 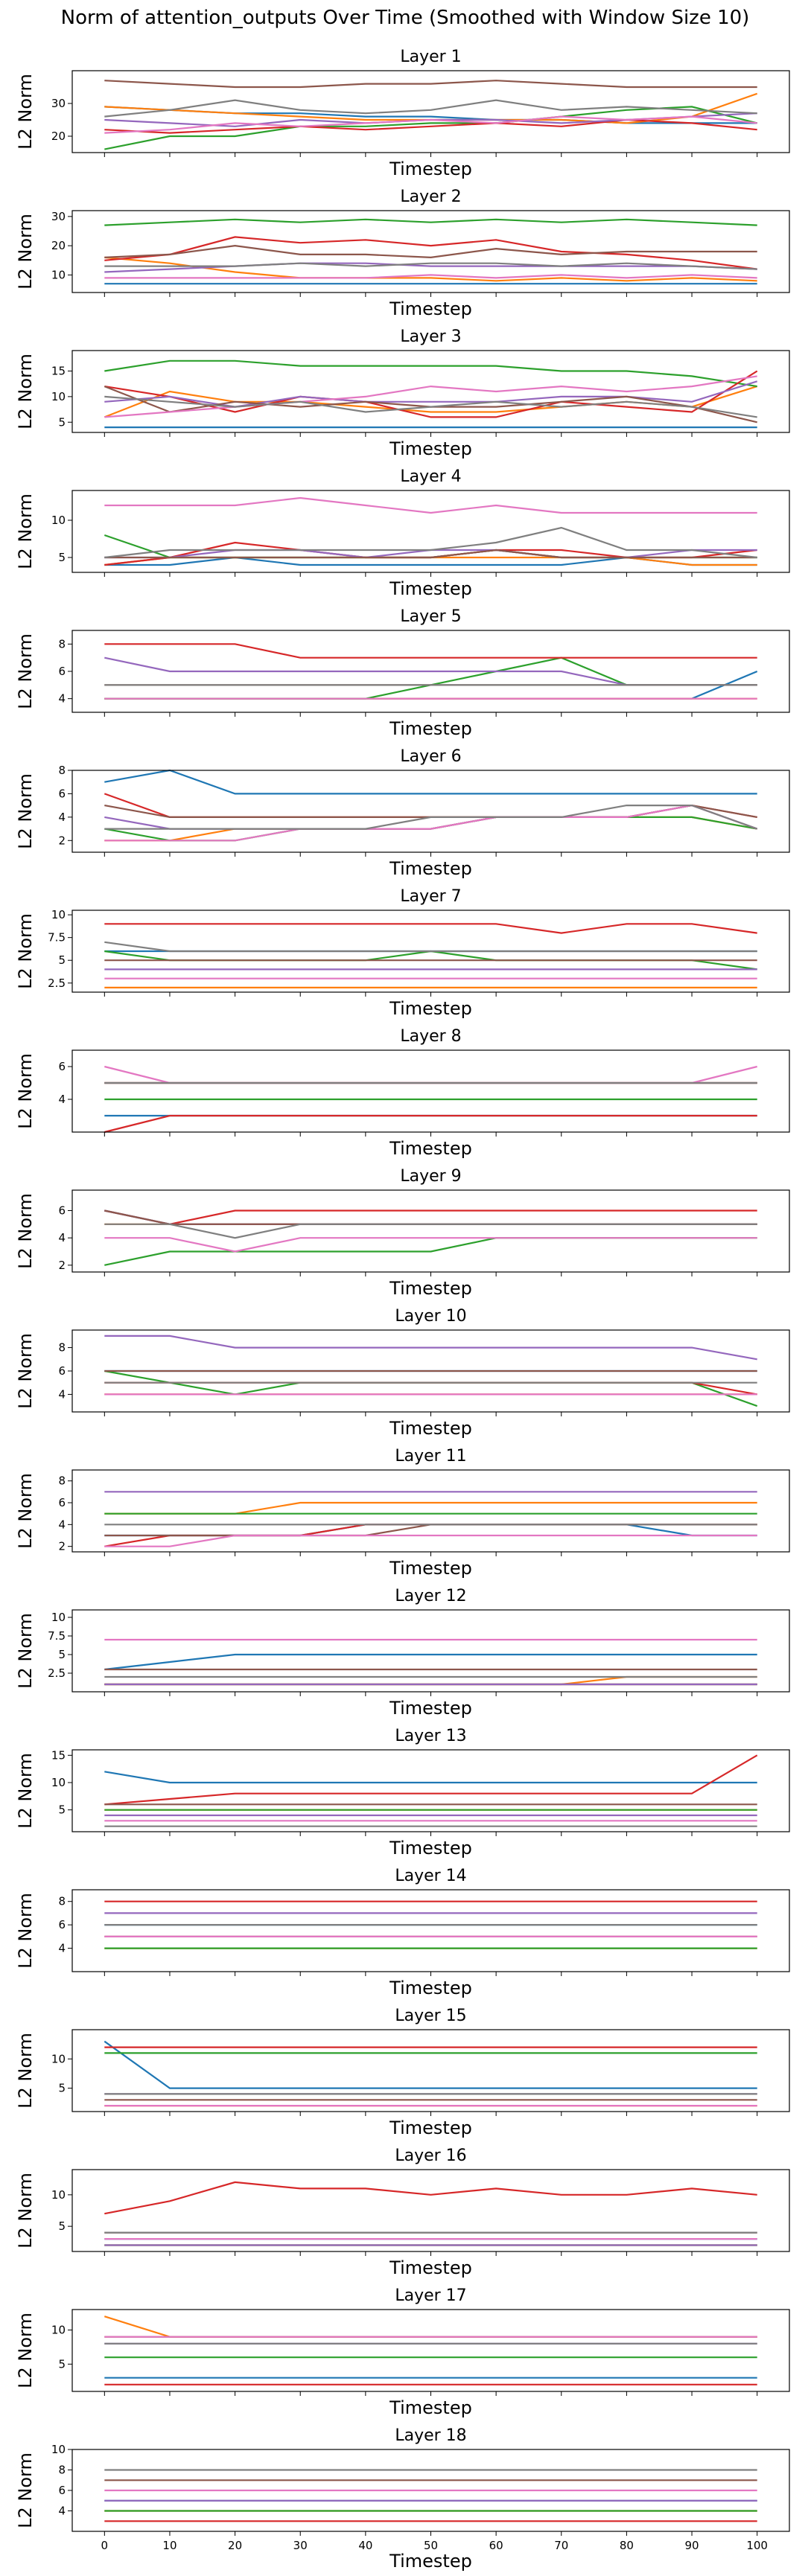 What do you see at coordinates (57, 1673) in the screenshot?
I see `y-tick-label: 2.5` at bounding box center [57, 1673].